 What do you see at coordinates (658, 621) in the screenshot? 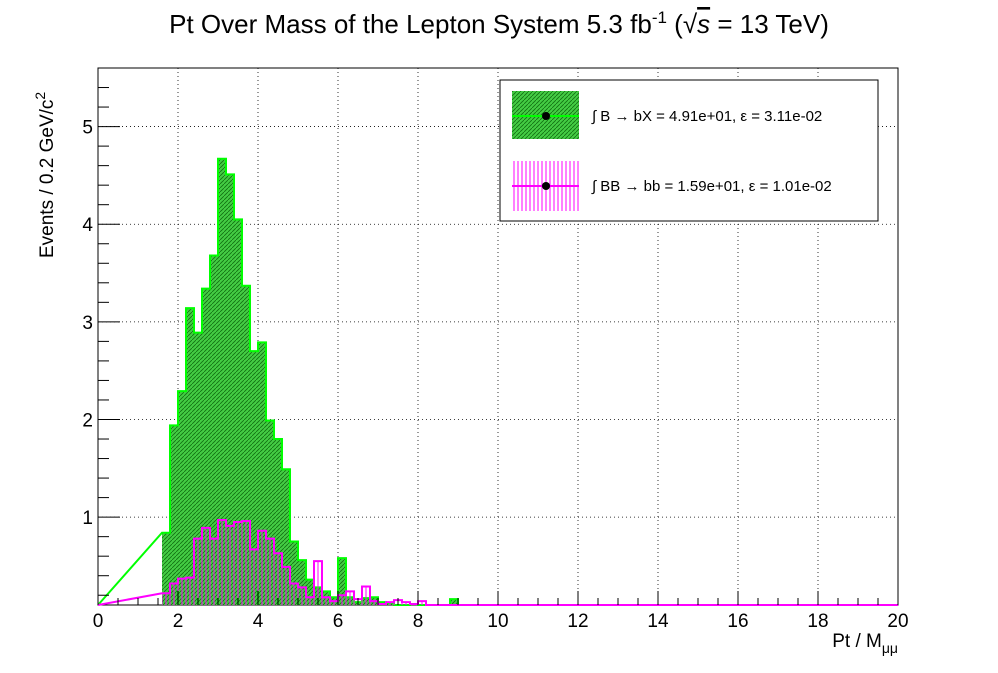
I see `x-tick-label-7: 14` at bounding box center [658, 621].